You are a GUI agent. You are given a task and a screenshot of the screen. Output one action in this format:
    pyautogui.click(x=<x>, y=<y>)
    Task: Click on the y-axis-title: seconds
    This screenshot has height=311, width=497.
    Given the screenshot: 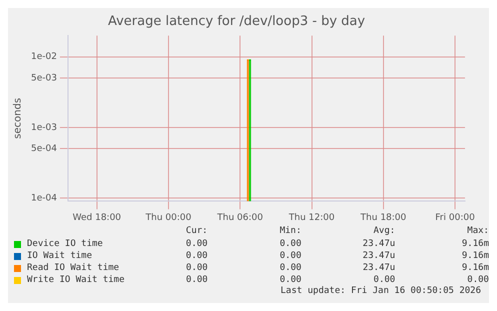 What is the action you would take?
    pyautogui.click(x=18, y=118)
    